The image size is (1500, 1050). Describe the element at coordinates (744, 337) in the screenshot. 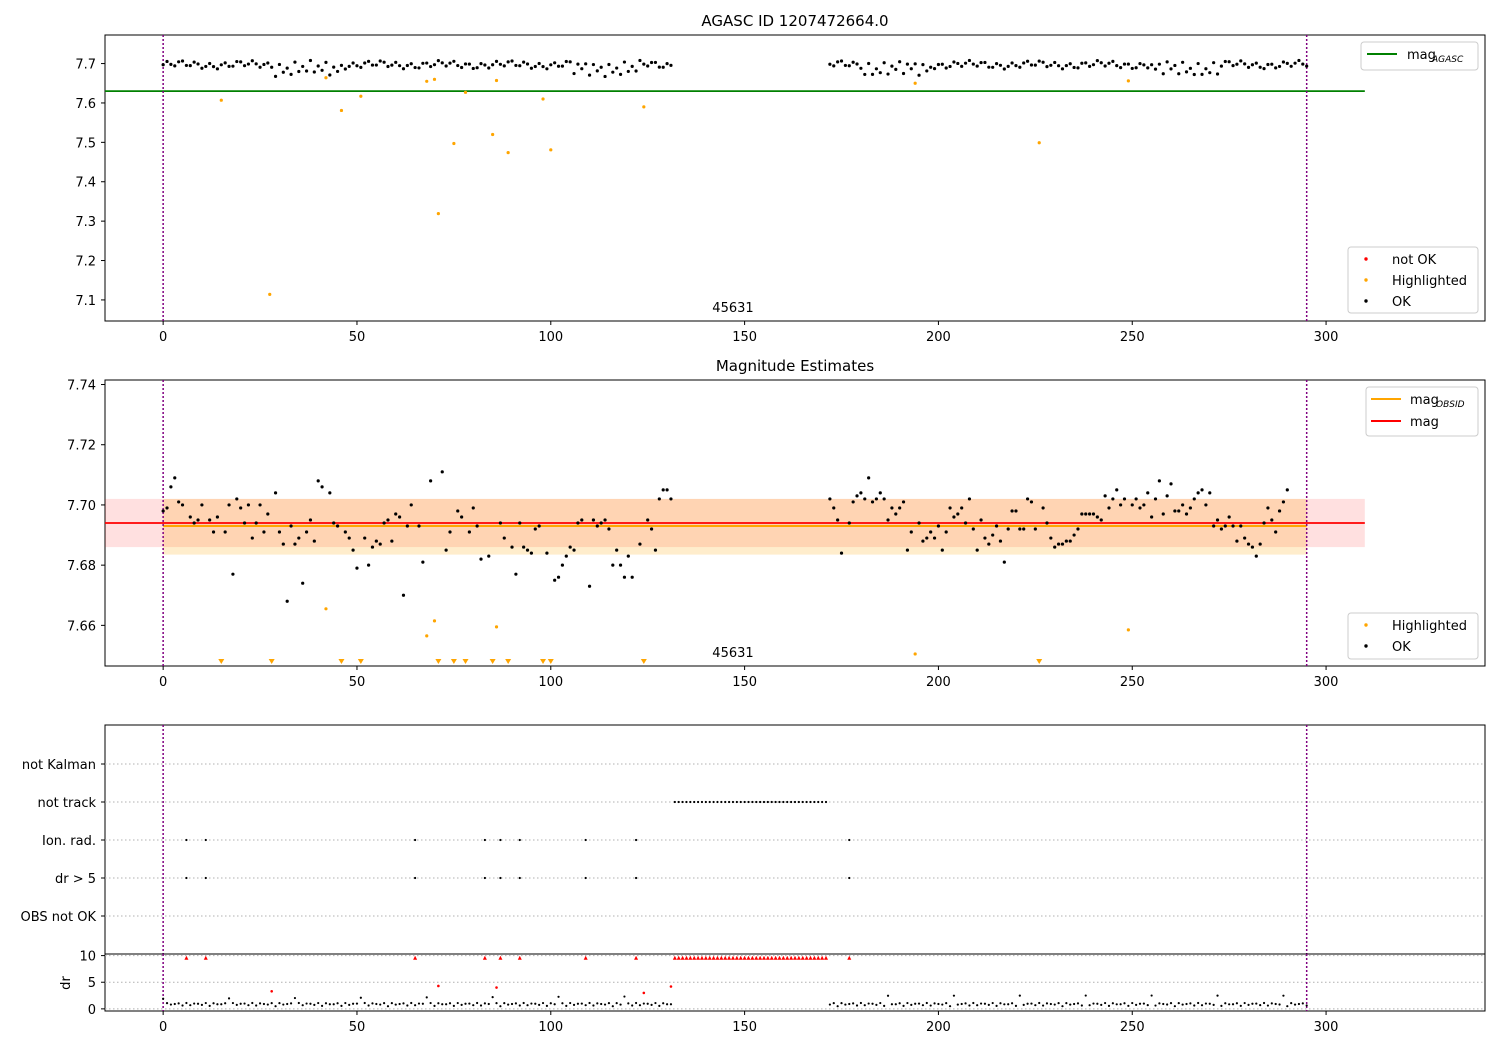

I see `x-tick-label: 150` at that location.